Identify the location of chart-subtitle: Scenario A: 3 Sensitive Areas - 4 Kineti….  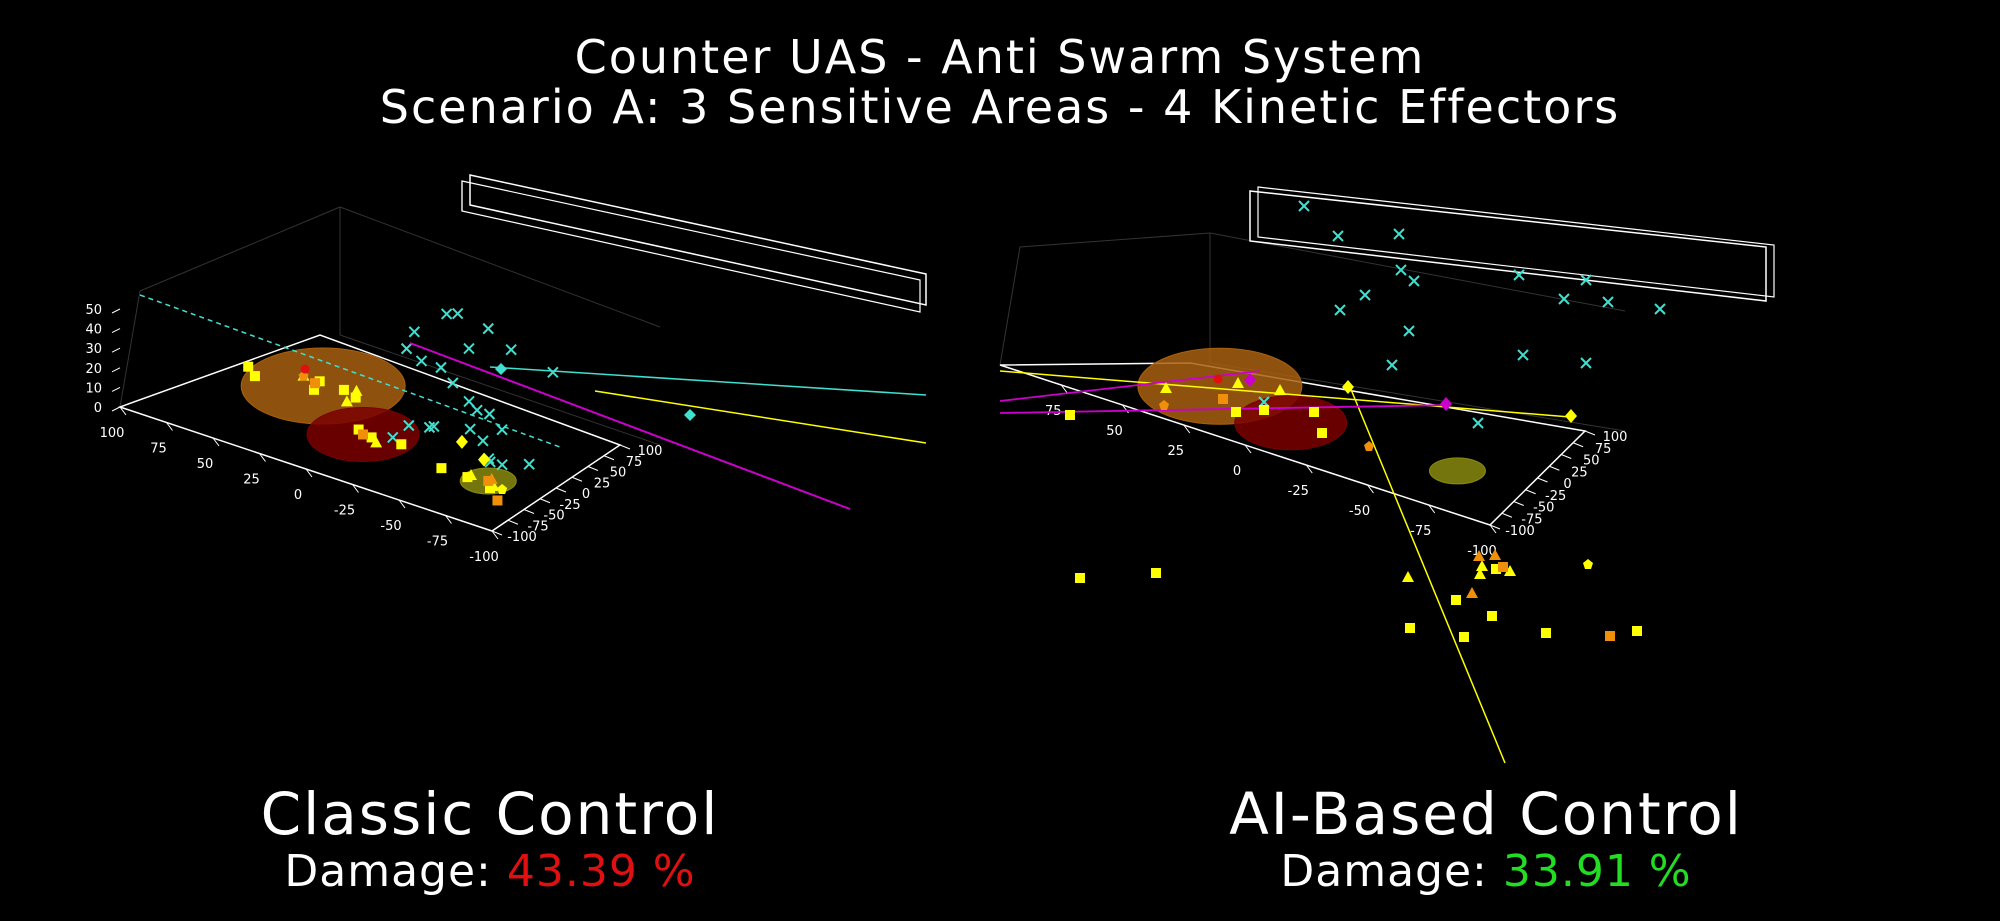
(1000, 107).